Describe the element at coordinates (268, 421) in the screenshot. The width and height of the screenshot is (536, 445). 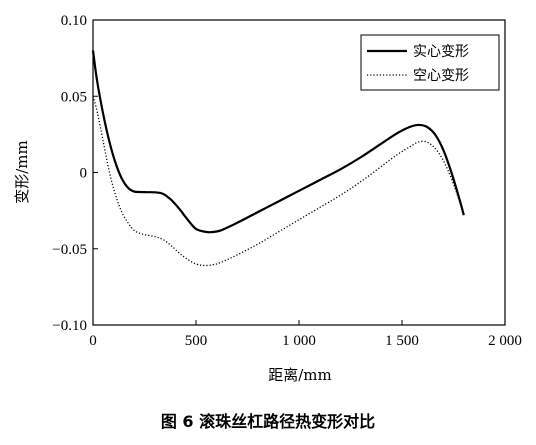
I see `figure-caption: 图 6 滚珠丝杠路径热变形对比` at that location.